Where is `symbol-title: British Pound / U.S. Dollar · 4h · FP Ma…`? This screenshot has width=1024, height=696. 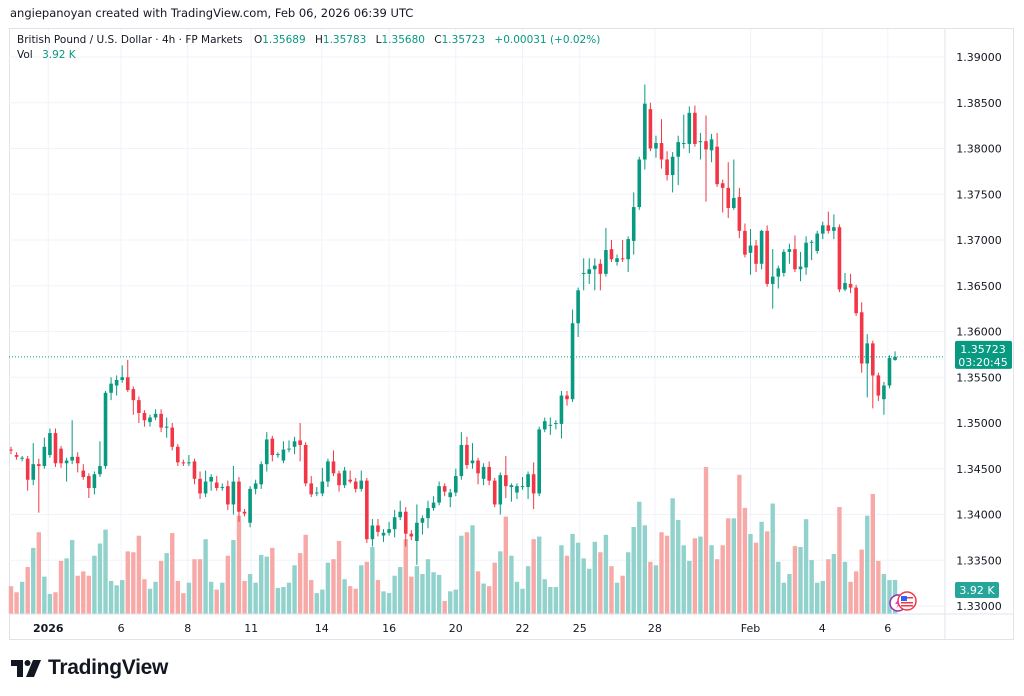
symbol-title: British Pound / U.S. Dollar · 4h · FP Ma… is located at coordinates (130, 40).